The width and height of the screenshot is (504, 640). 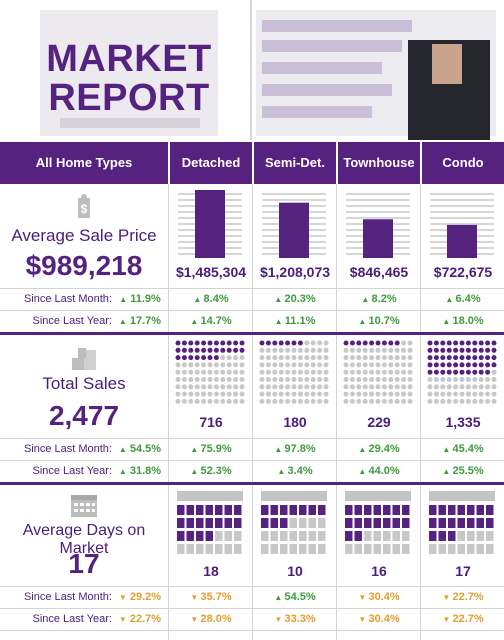 What do you see at coordinates (295, 597) in the screenshot?
I see `change-cell: ▲ 54.5%` at bounding box center [295, 597].